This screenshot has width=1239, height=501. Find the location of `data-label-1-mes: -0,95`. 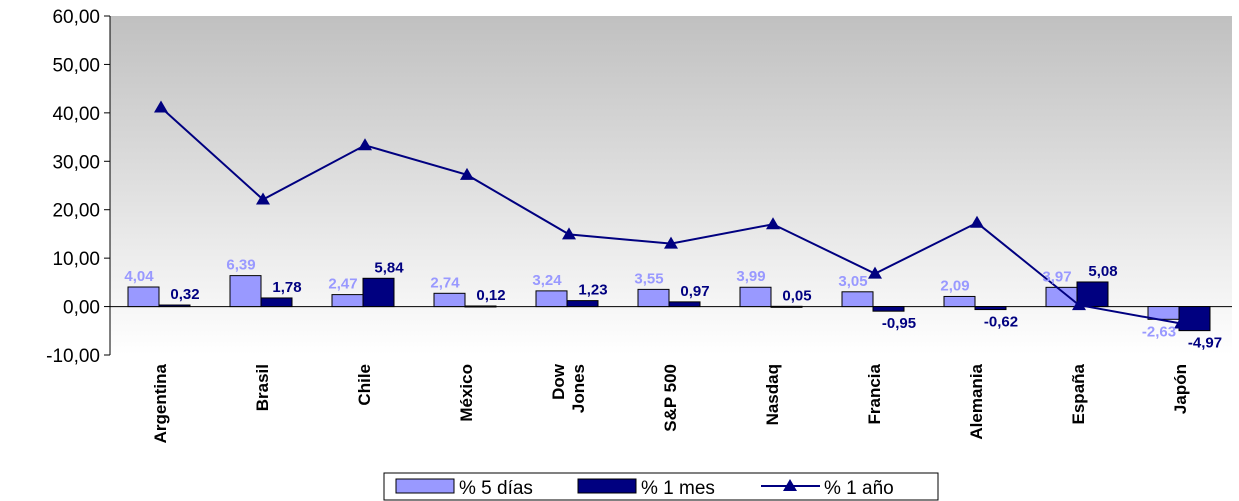

data-label-1-mes: -0,95 is located at coordinates (899, 323).